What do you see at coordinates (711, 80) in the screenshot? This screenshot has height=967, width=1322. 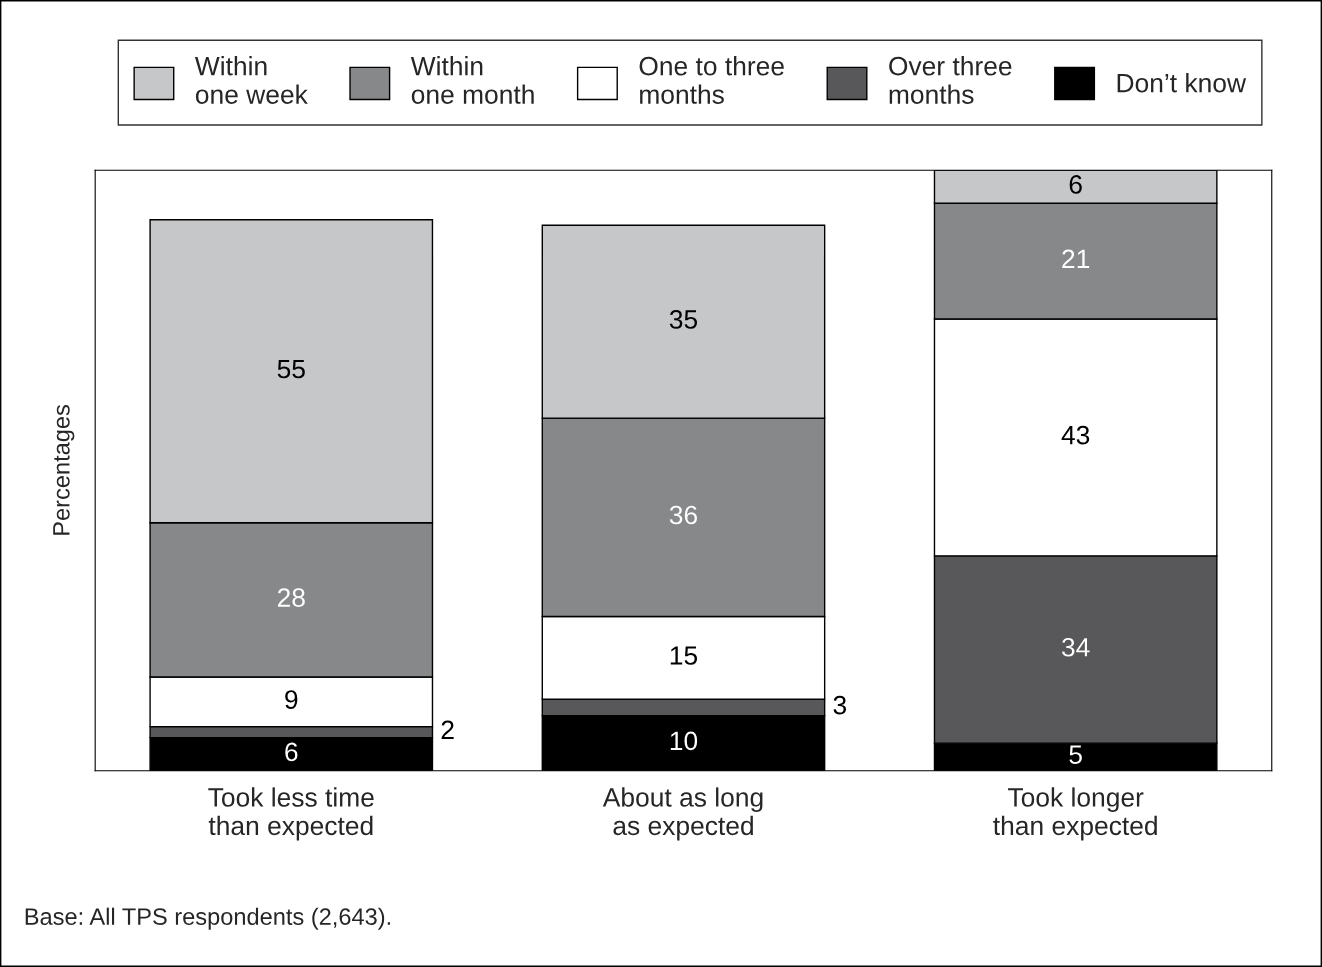 I see `legend-label: One to three months` at bounding box center [711, 80].